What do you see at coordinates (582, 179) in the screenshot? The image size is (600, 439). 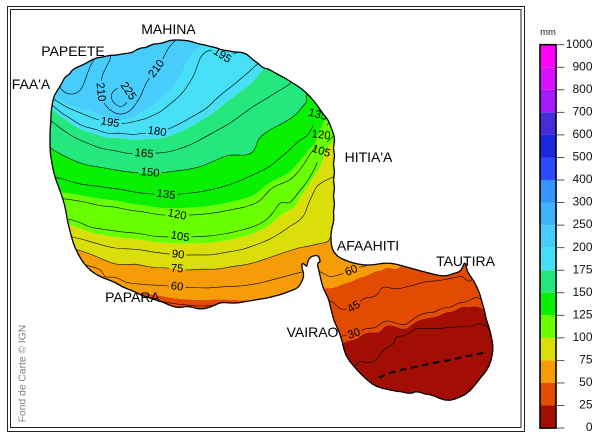 I see `svg-text: 400` at bounding box center [582, 179].